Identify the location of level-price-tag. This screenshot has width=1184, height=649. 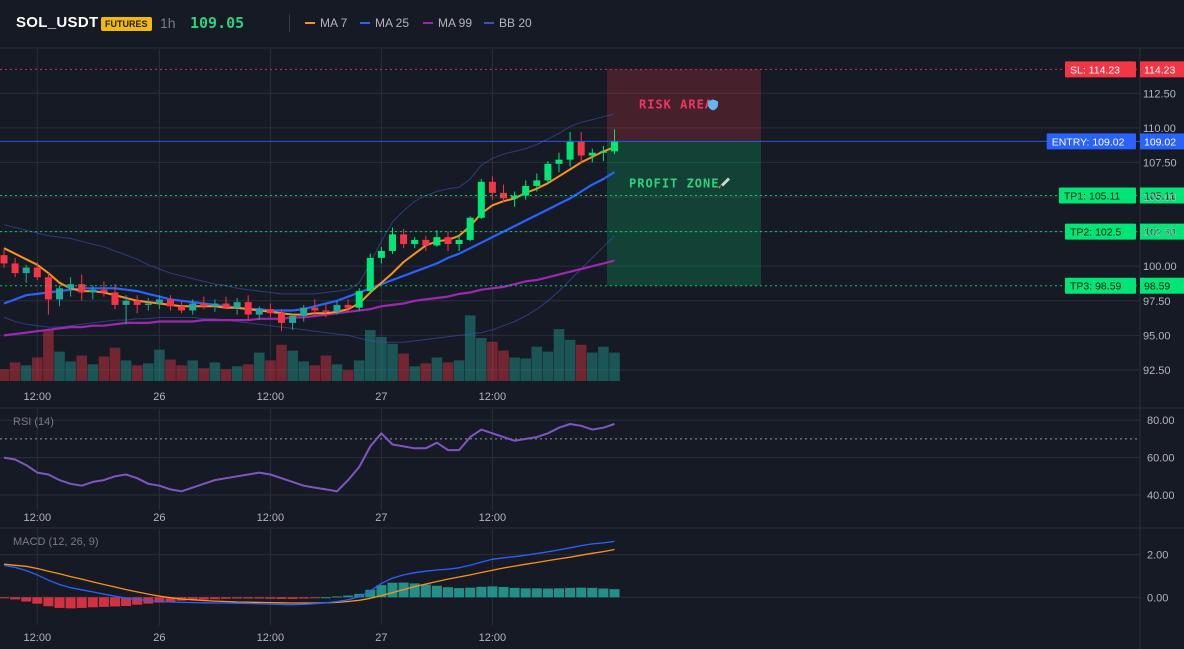
(1162, 195).